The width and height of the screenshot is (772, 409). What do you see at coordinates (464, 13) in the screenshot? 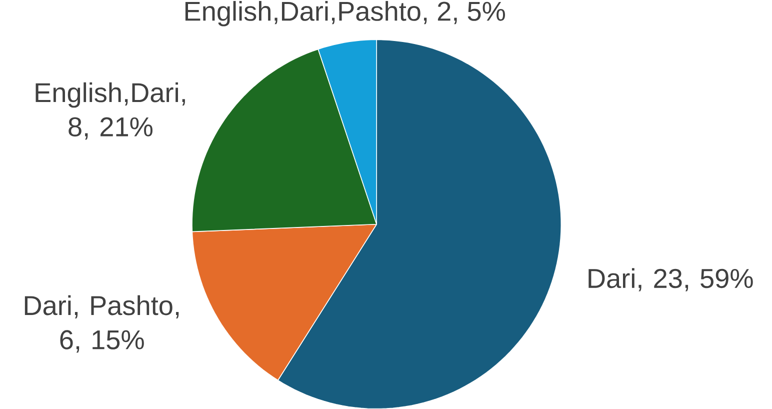
I see `data-label: , 2, 5%` at bounding box center [464, 13].